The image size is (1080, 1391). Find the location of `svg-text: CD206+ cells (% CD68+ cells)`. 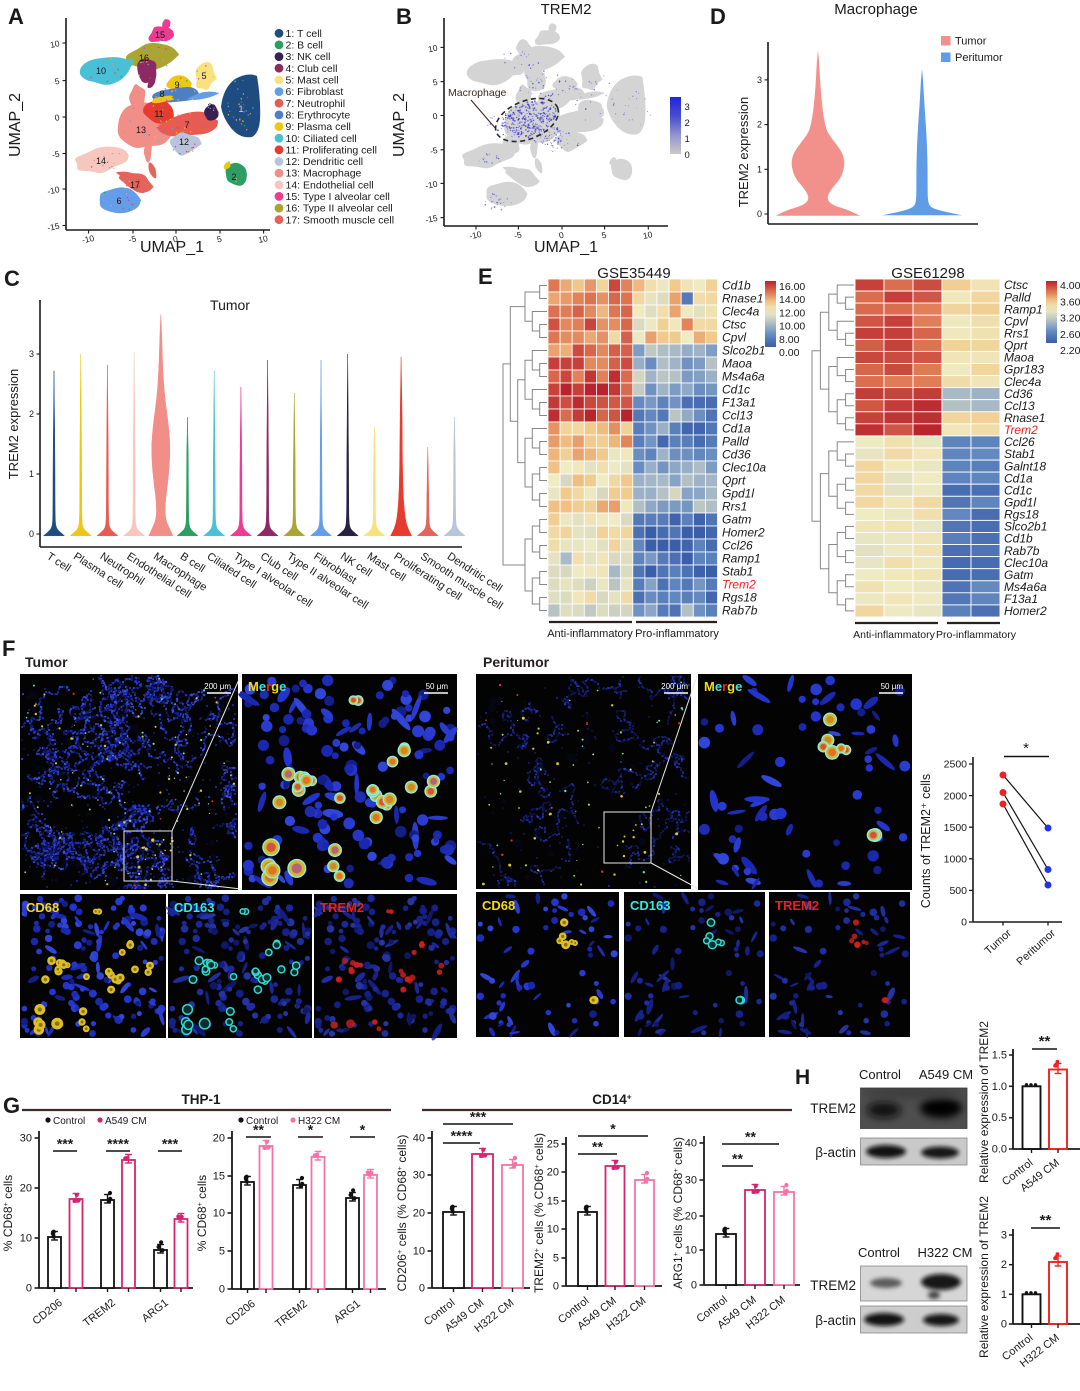

svg-text: CD206+ cells (% CD68+ cells) is located at coordinates (402, 1213).